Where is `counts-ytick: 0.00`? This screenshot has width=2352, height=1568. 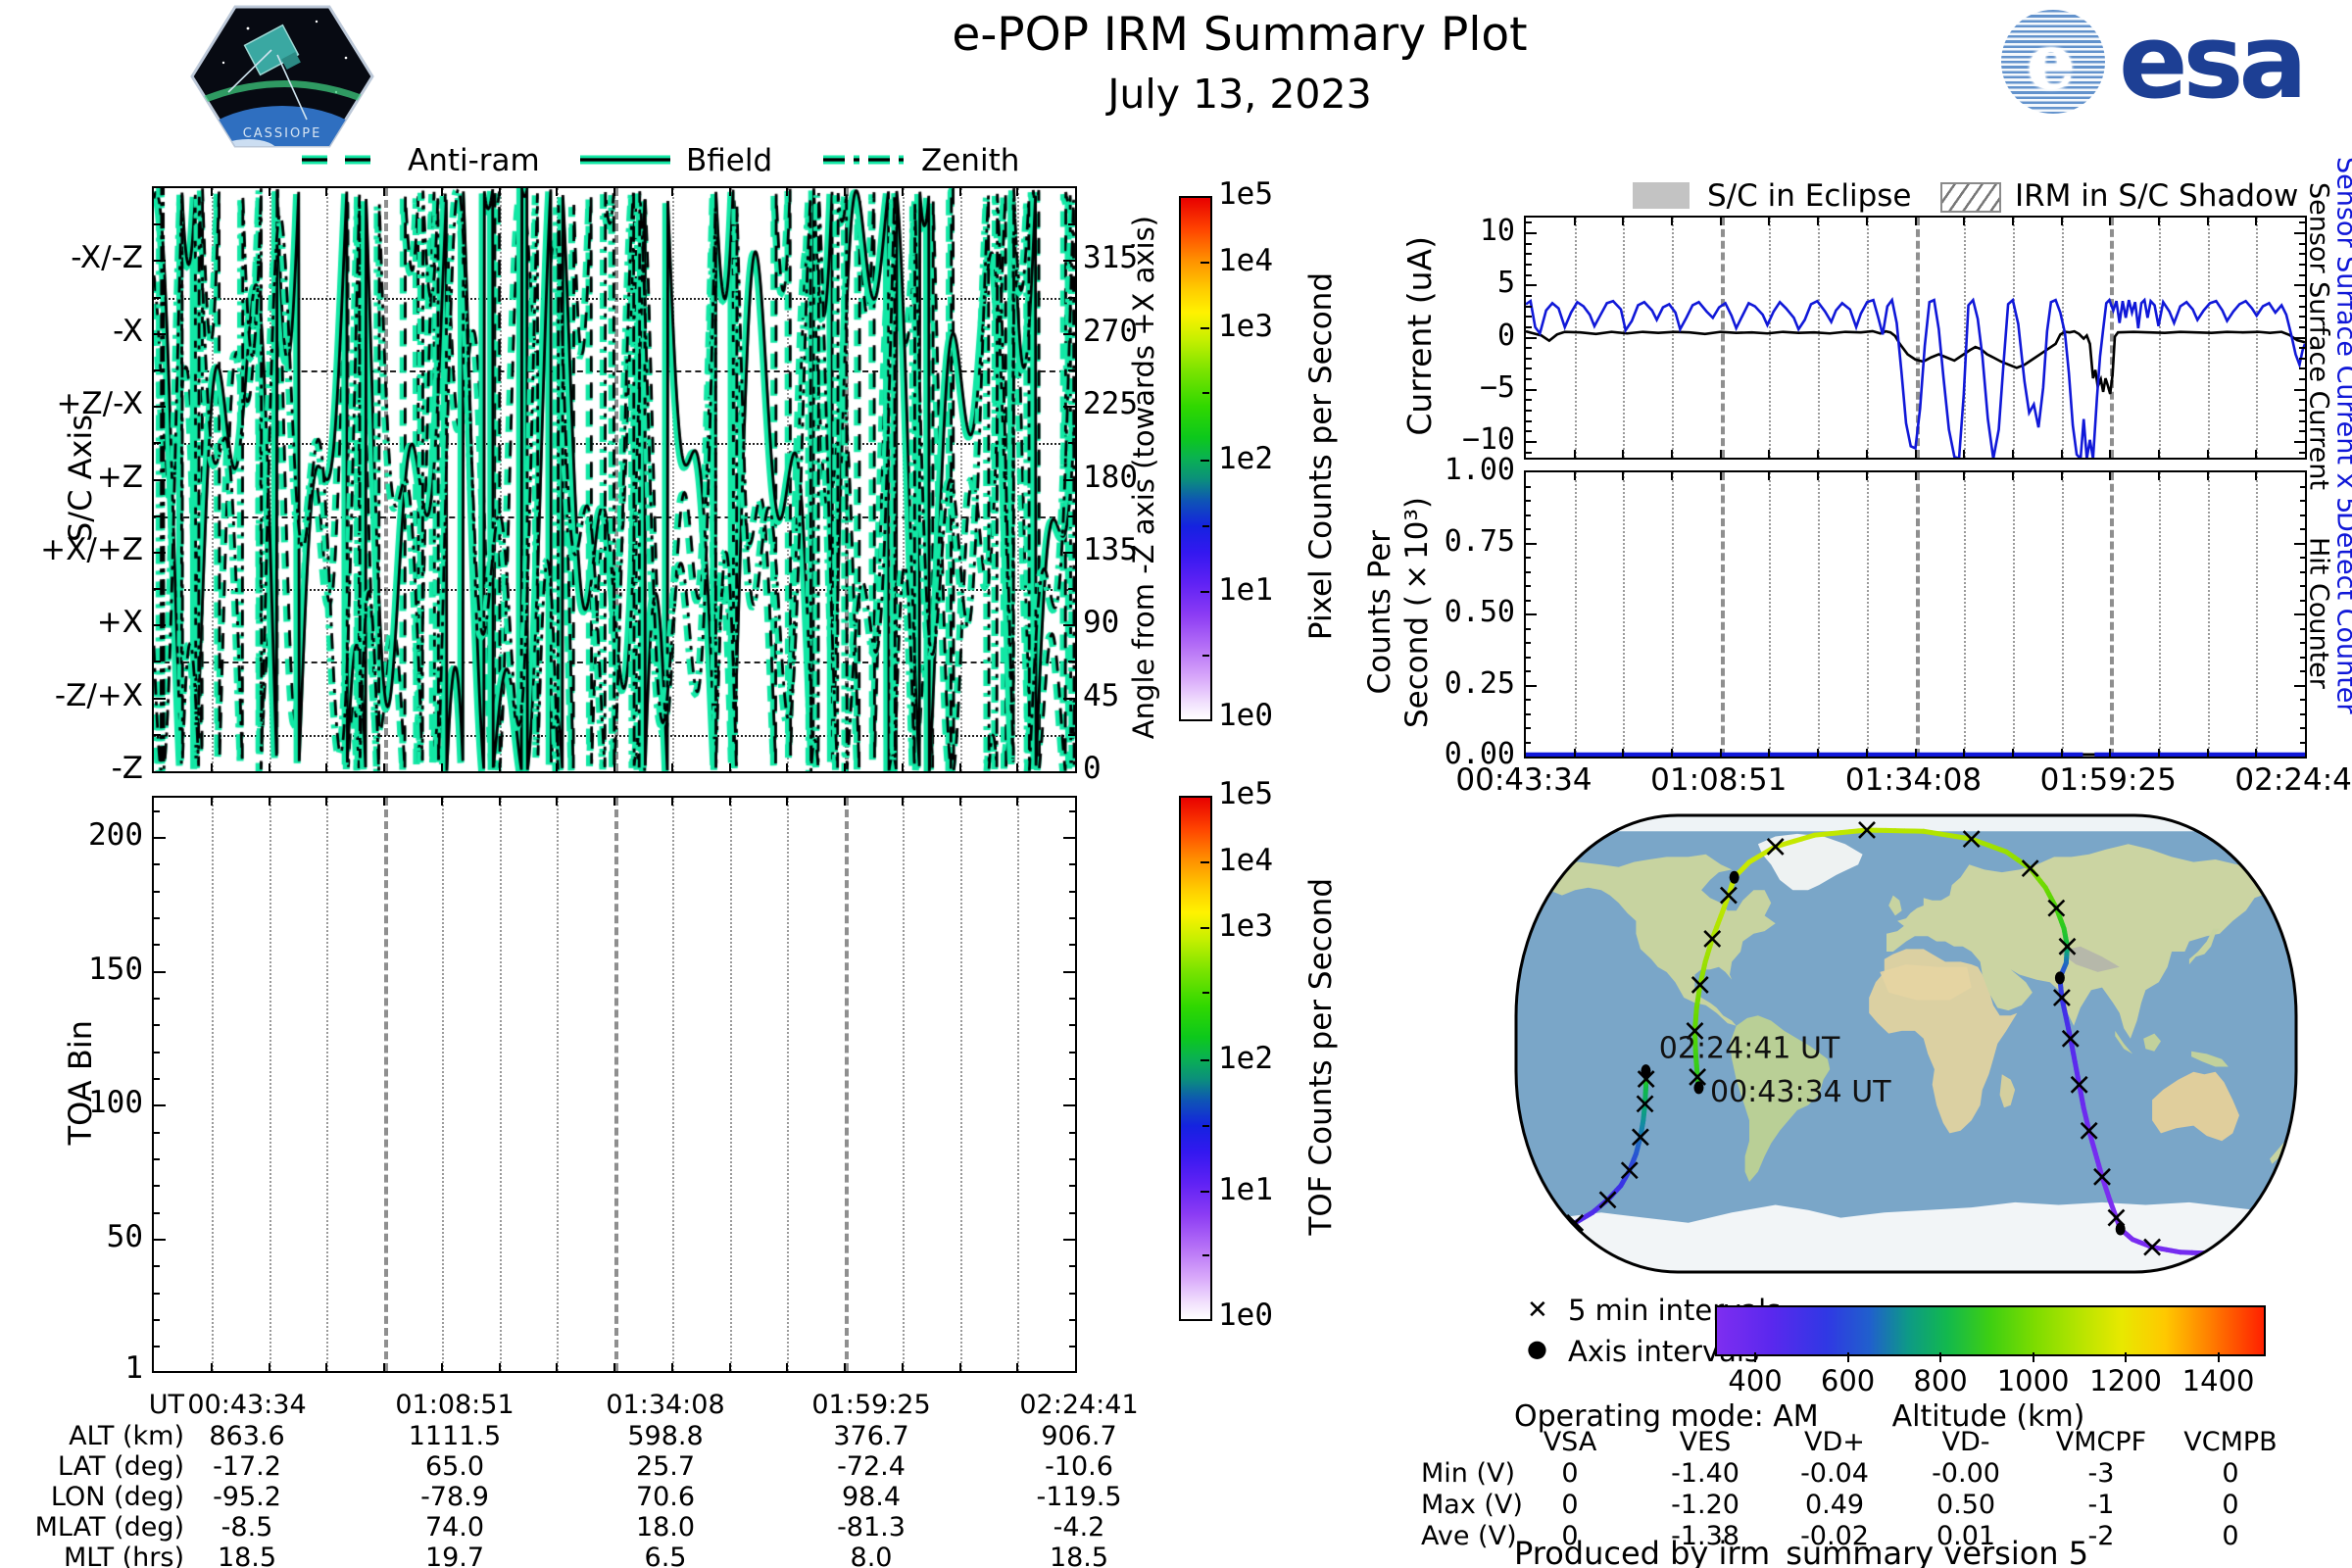 counts-ytick: 0.00 is located at coordinates (1479, 754).